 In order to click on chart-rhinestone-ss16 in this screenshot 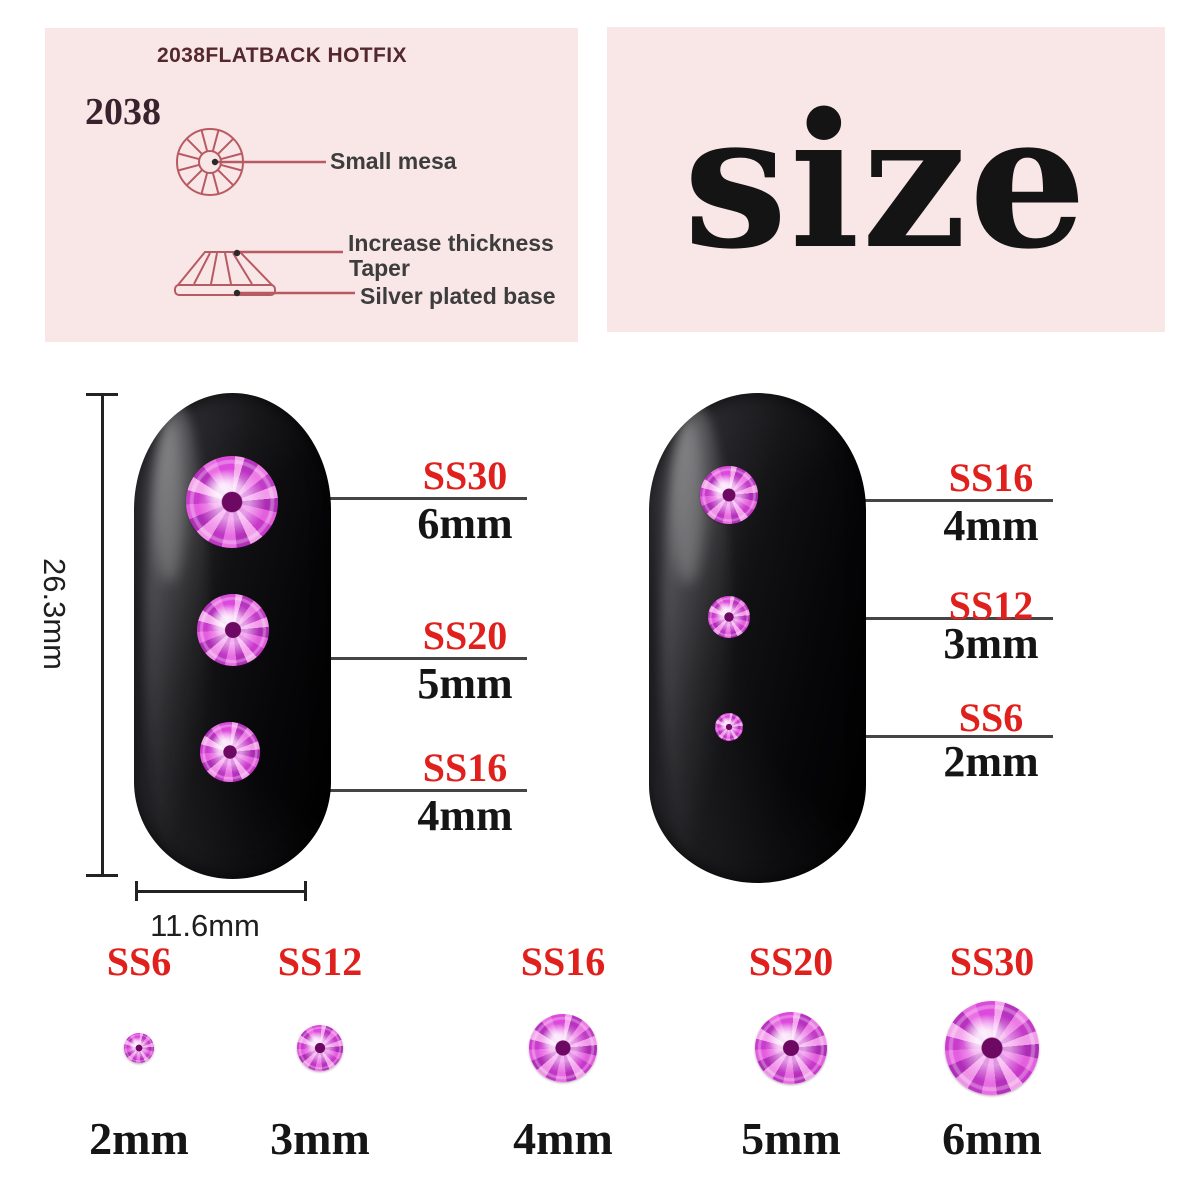, I will do `click(563, 1048)`.